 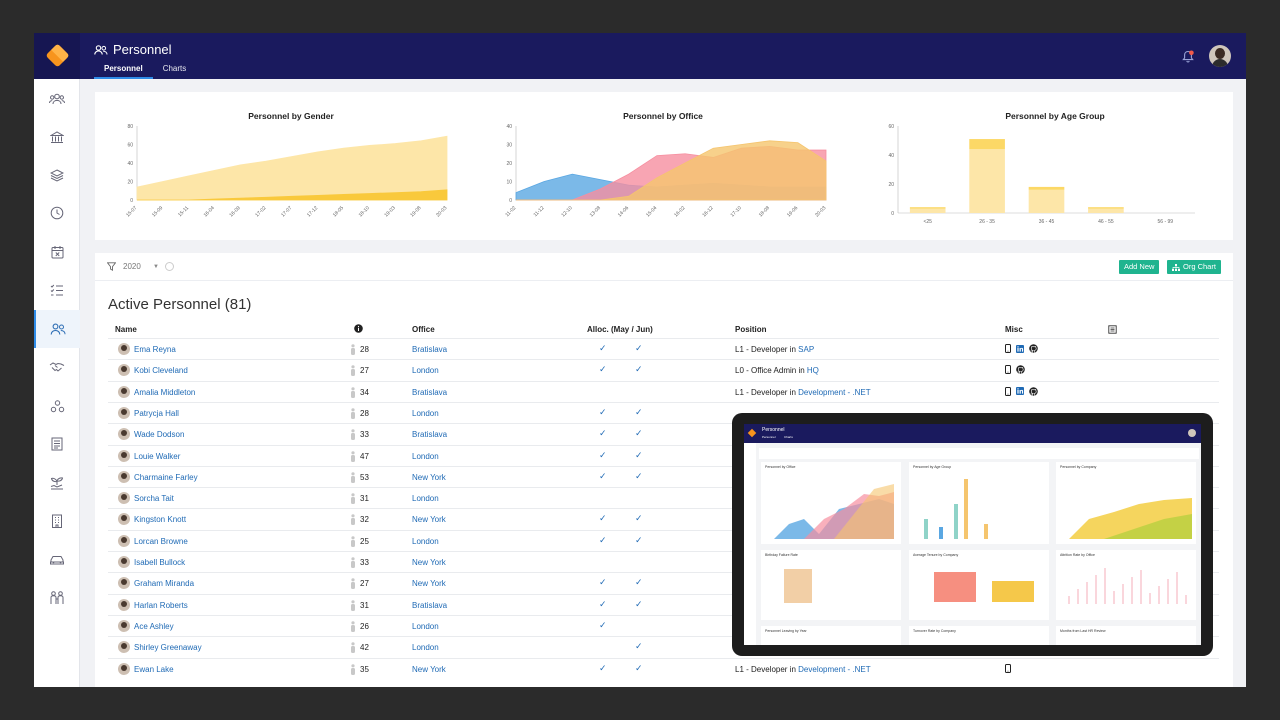 I want to click on user-avatar, so click(x=1220, y=56).